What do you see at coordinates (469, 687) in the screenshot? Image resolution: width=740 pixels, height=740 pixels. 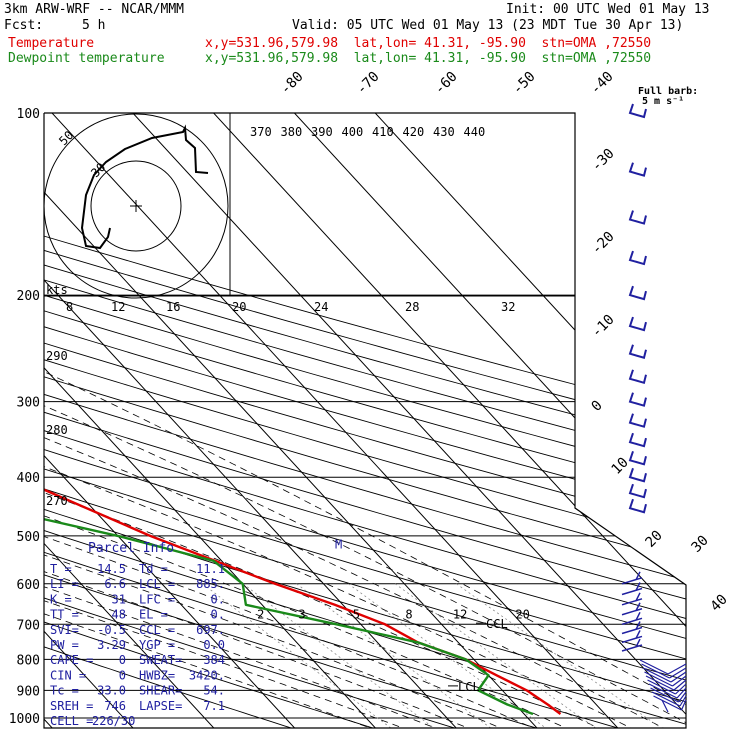 I see `lcl-marker: LCL` at bounding box center [469, 687].